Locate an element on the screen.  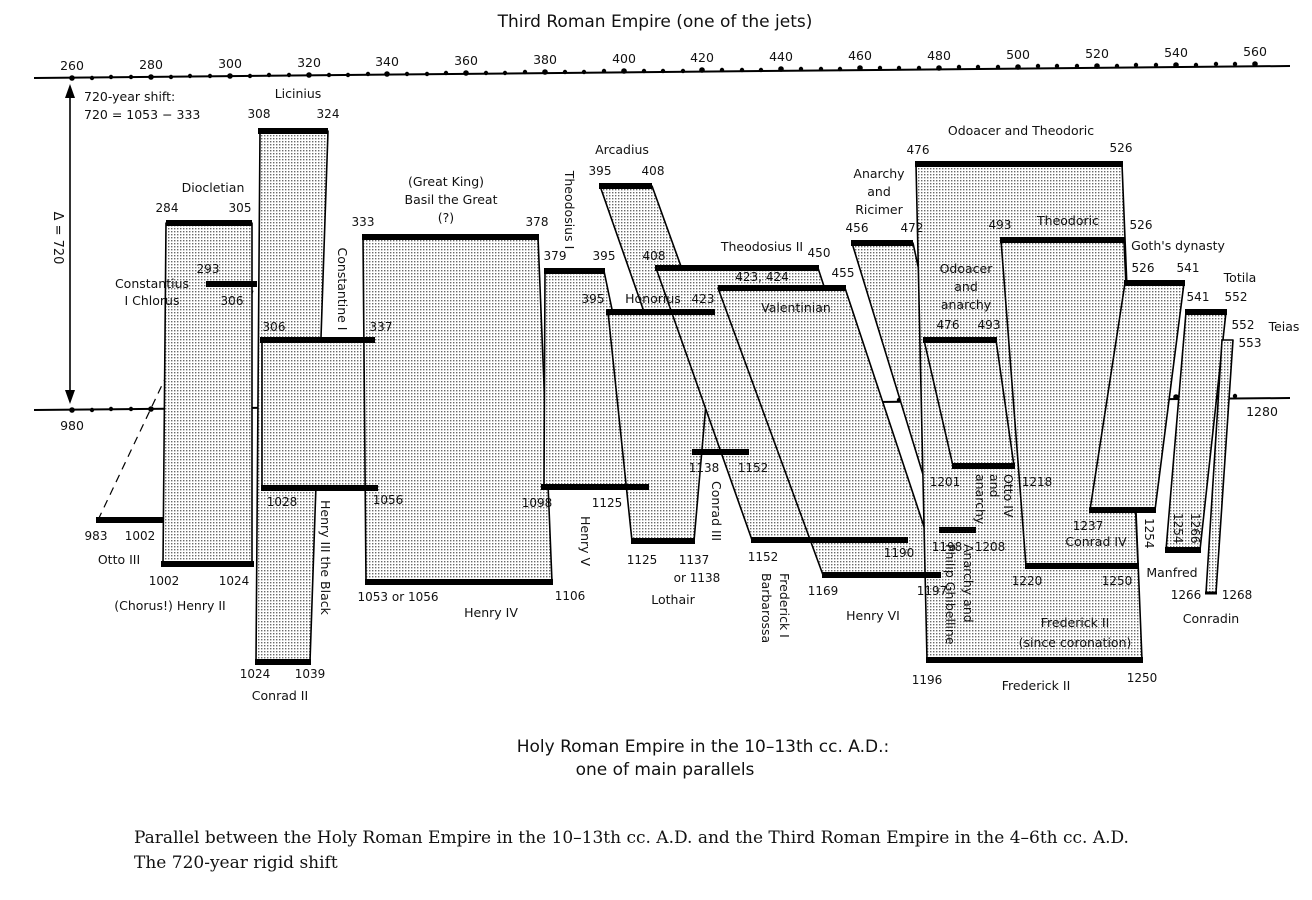
year: 1098 is located at coordinates (537, 503).